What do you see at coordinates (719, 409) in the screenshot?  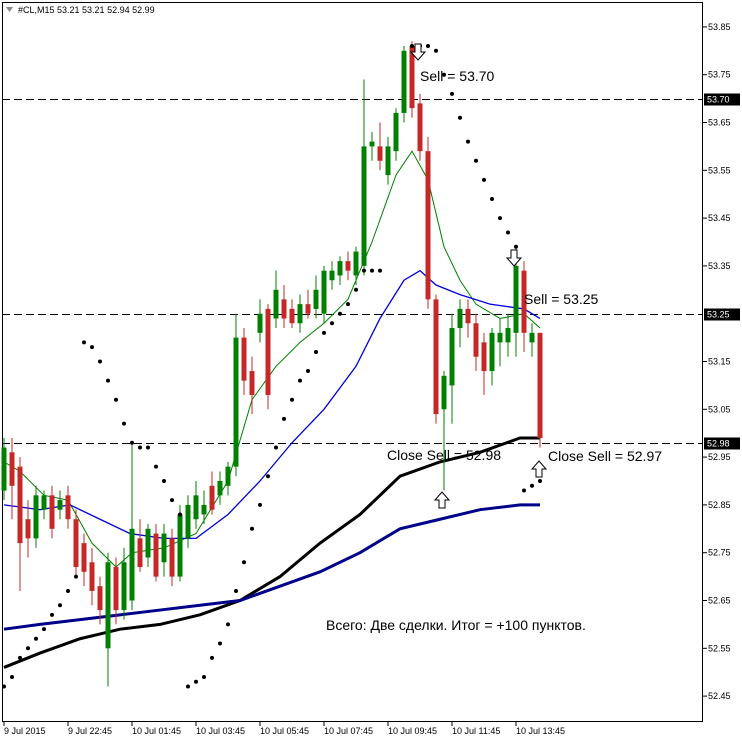 I see `y-tick-label: 53.05` at bounding box center [719, 409].